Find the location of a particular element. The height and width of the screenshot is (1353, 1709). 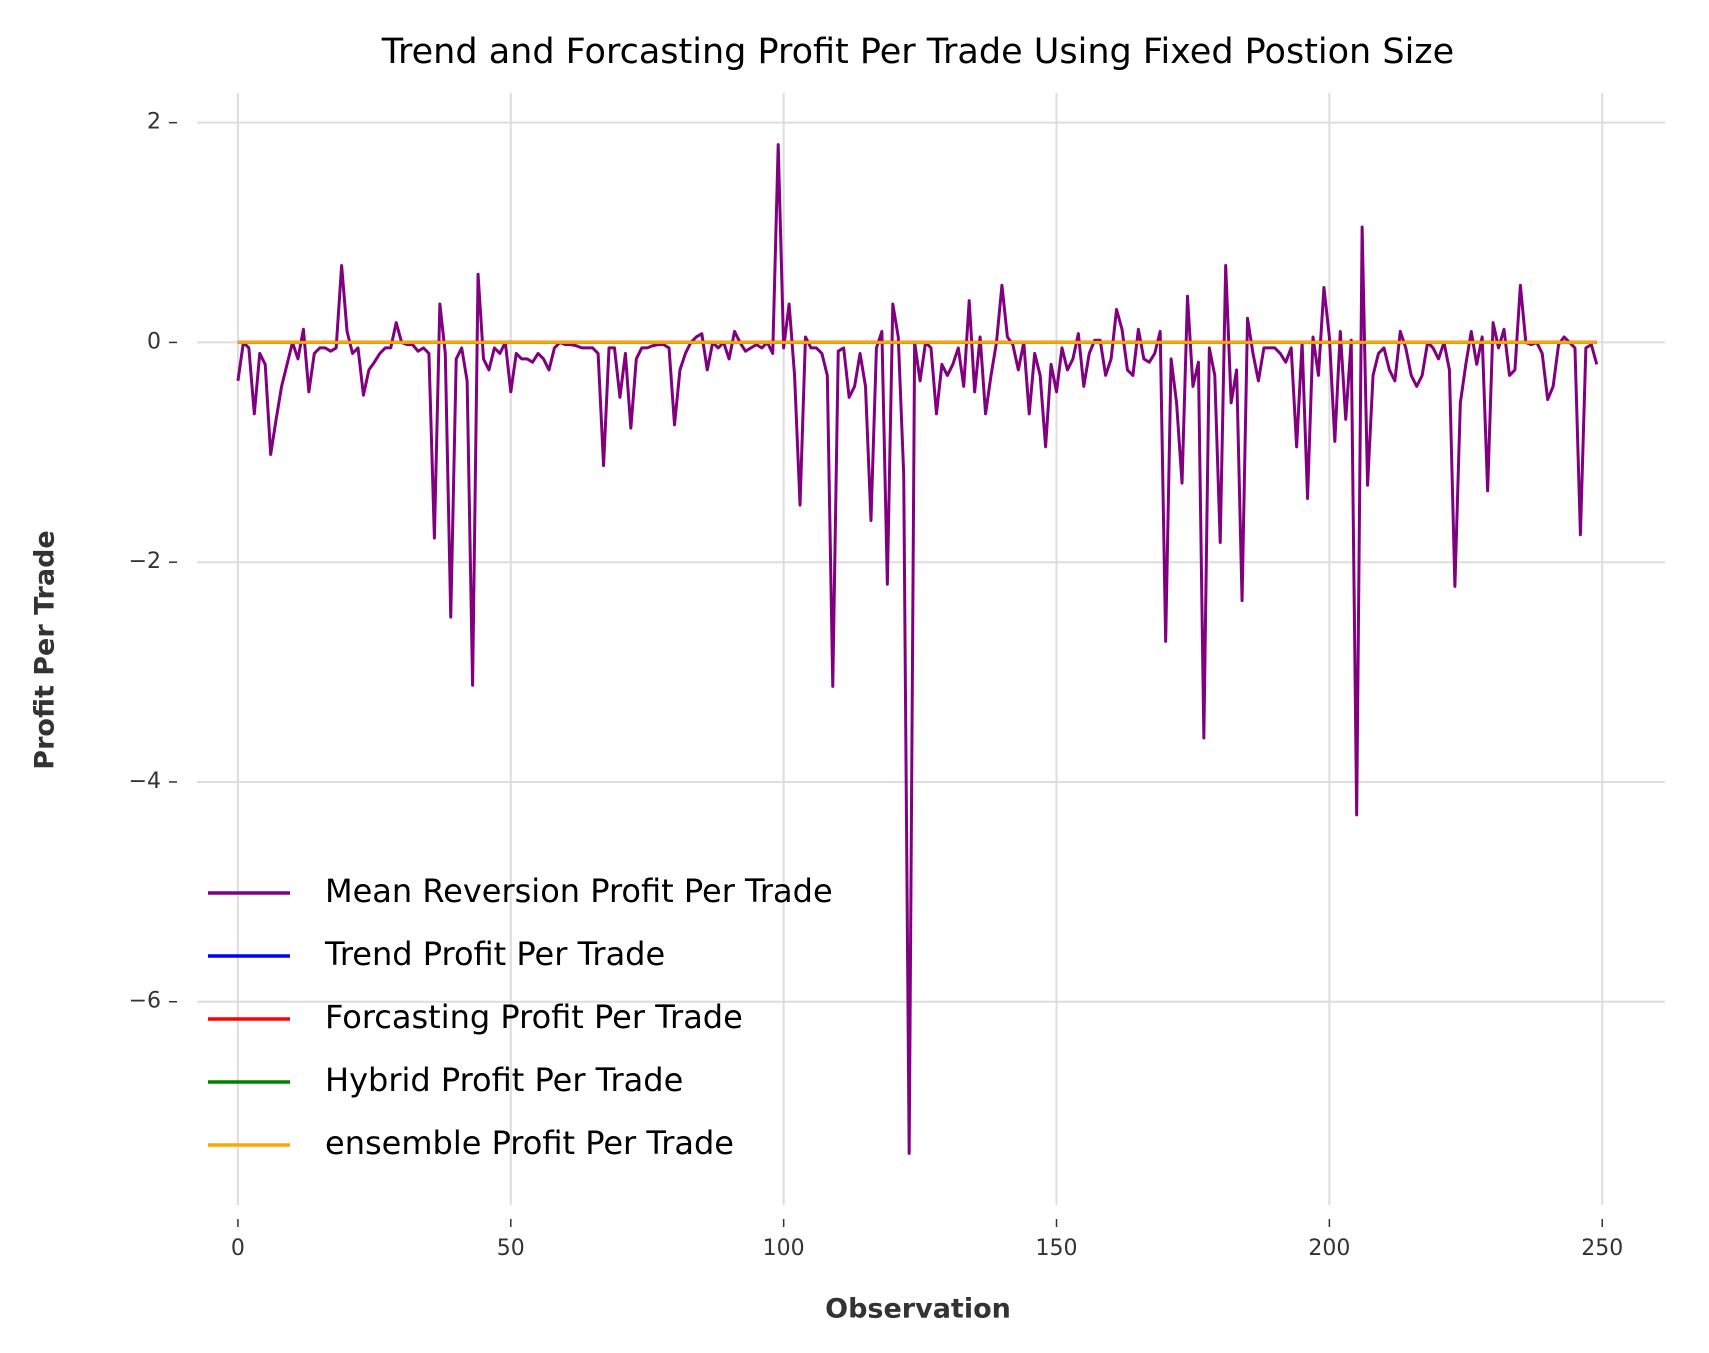

x-tick-label: 150 is located at coordinates (1057, 1248).